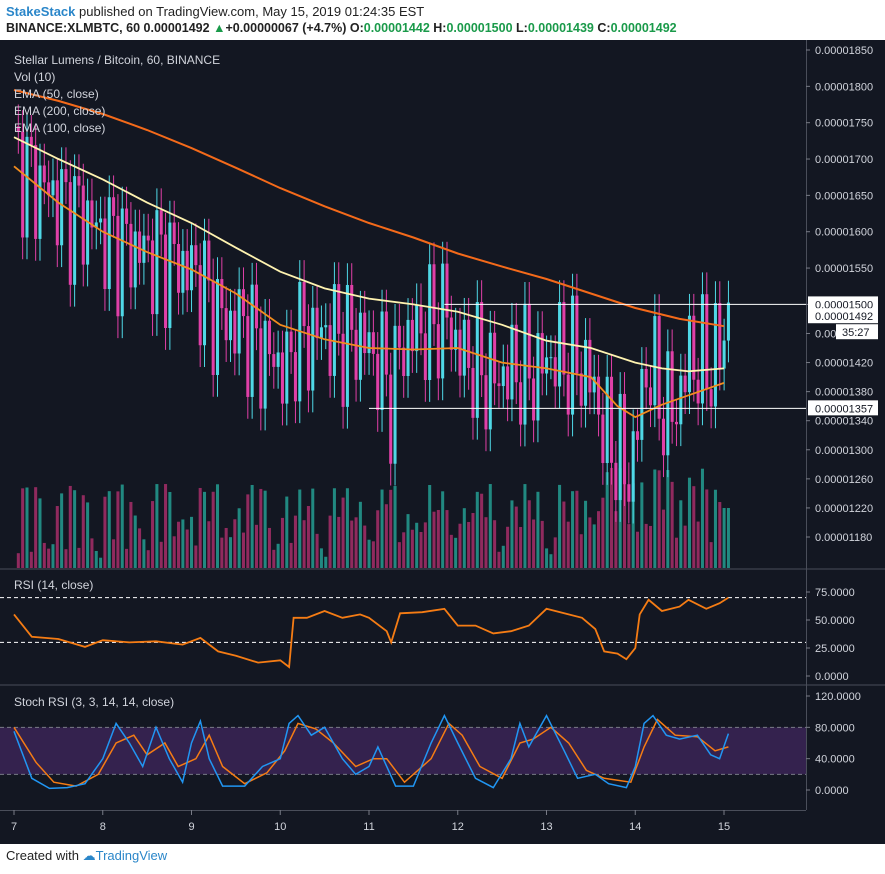 This screenshot has height=874, width=885. Describe the element at coordinates (42, 855) in the screenshot. I see `created-with: Created with` at that location.